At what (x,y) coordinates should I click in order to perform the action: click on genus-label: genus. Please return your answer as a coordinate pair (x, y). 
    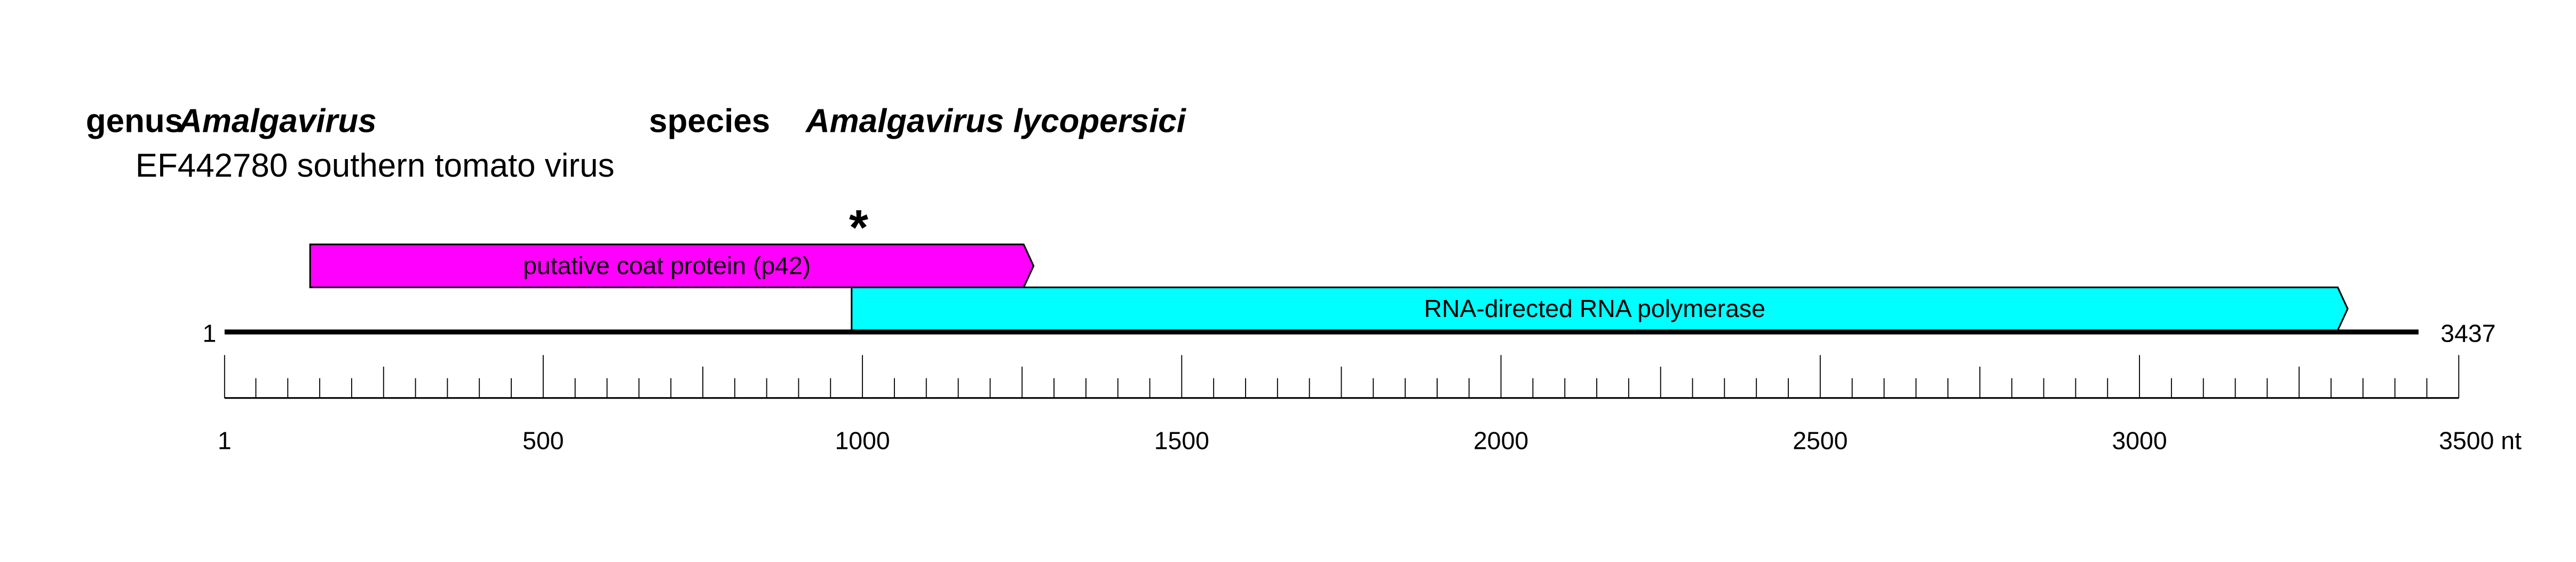
    Looking at the image, I should click on (134, 121).